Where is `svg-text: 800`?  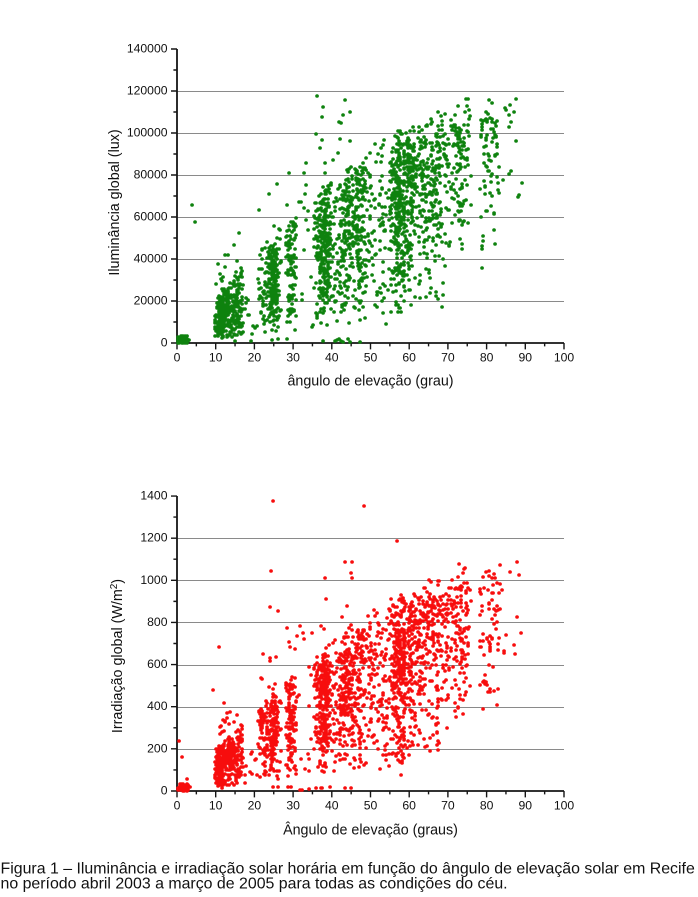
svg-text: 800 is located at coordinates (157, 622).